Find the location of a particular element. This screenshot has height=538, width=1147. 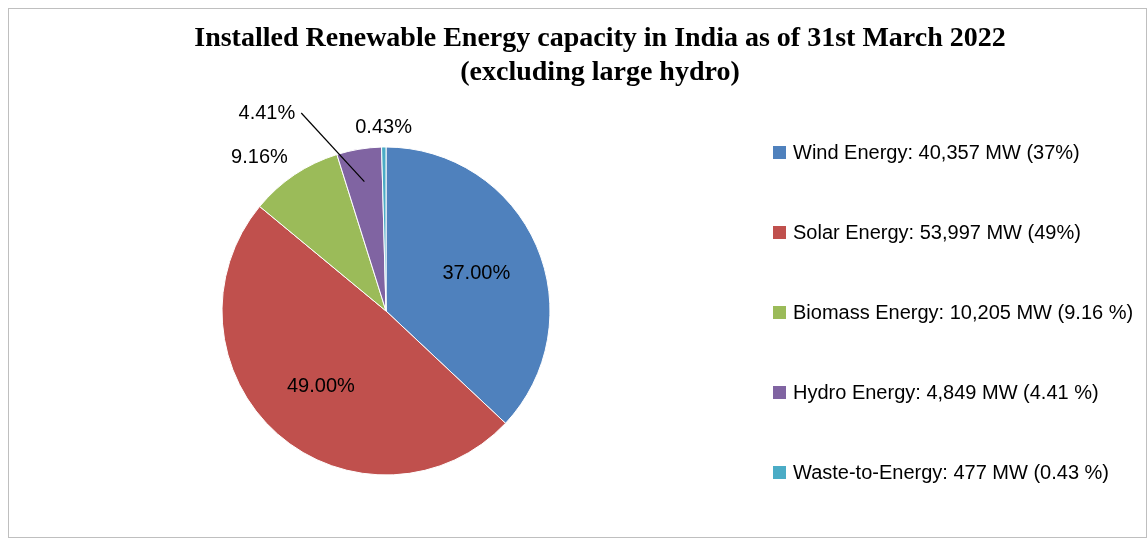

legend-label: Wind Energy: 40,357 MW (37%) is located at coordinates (936, 152).